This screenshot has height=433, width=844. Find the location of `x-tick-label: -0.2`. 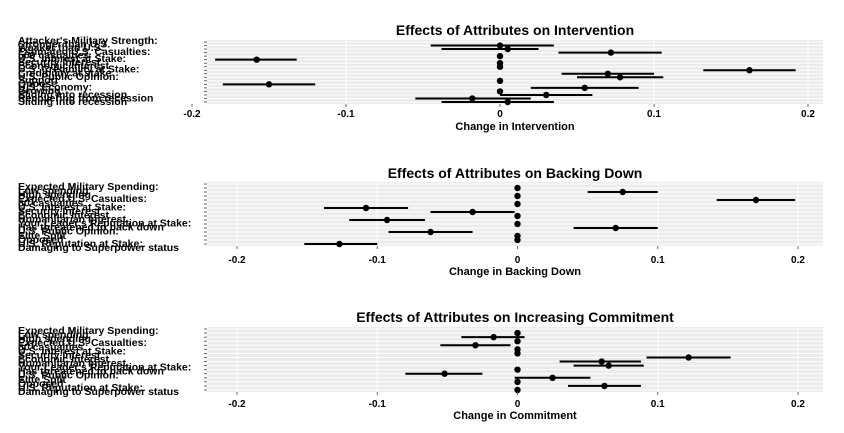

x-tick-label: -0.2 is located at coordinates (192, 114).